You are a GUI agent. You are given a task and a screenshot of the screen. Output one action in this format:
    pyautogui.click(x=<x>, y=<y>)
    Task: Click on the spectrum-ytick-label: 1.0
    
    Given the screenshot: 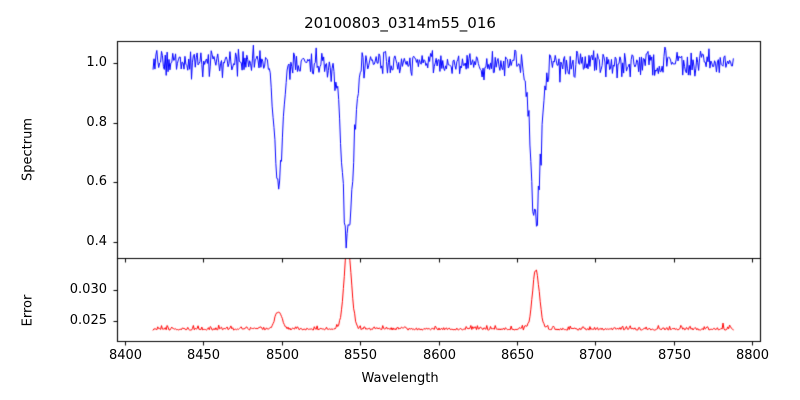 What is the action you would take?
    pyautogui.click(x=96, y=62)
    